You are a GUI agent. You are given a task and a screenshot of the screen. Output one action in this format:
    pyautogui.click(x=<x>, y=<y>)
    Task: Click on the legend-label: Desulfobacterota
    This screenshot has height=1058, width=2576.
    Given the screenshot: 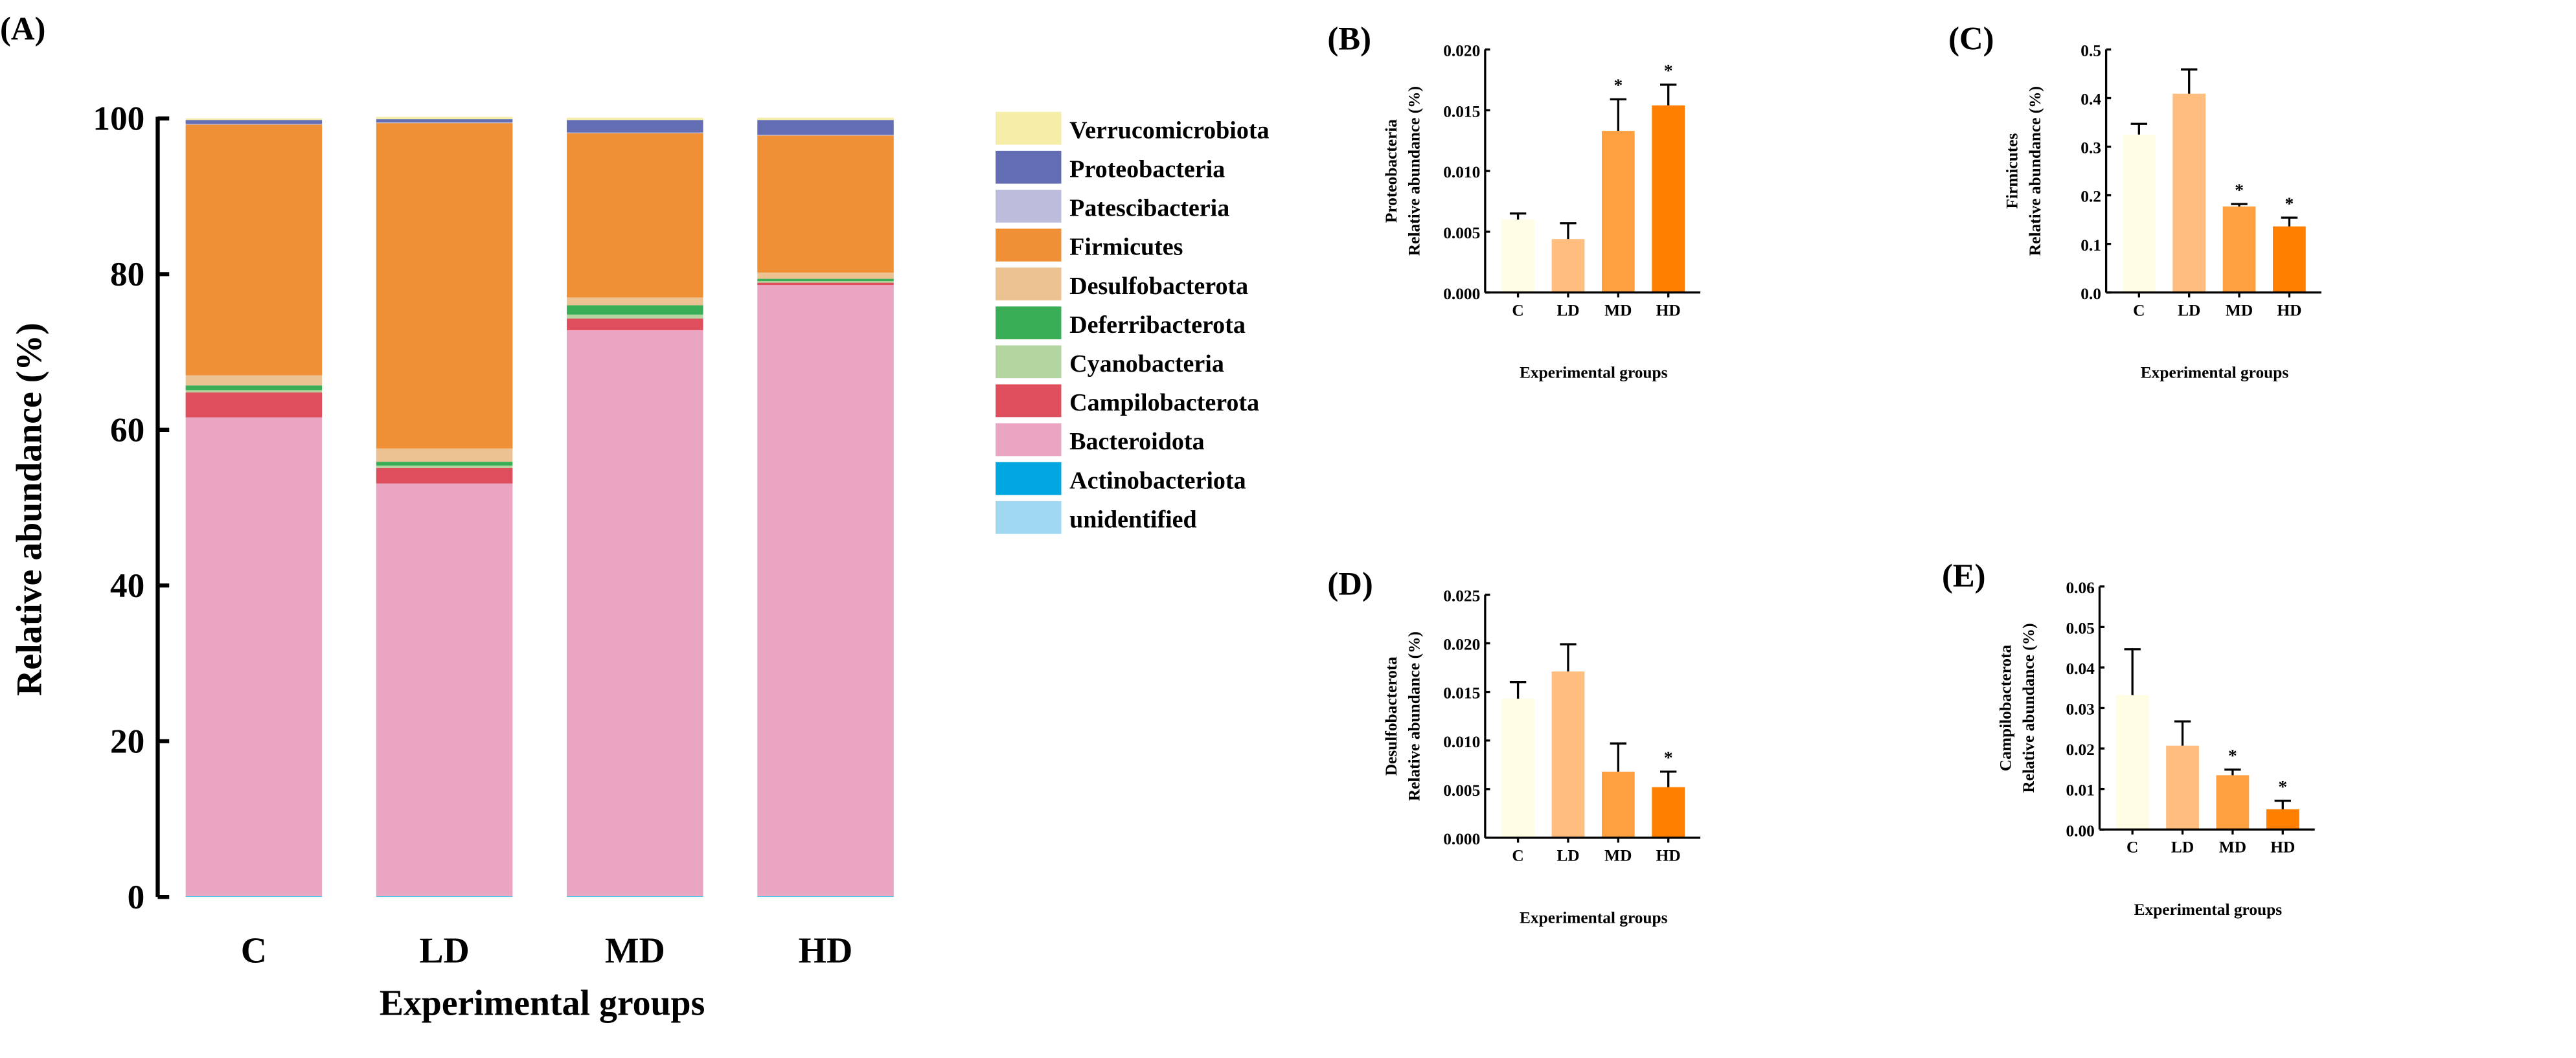 What is the action you would take?
    pyautogui.click(x=1158, y=286)
    